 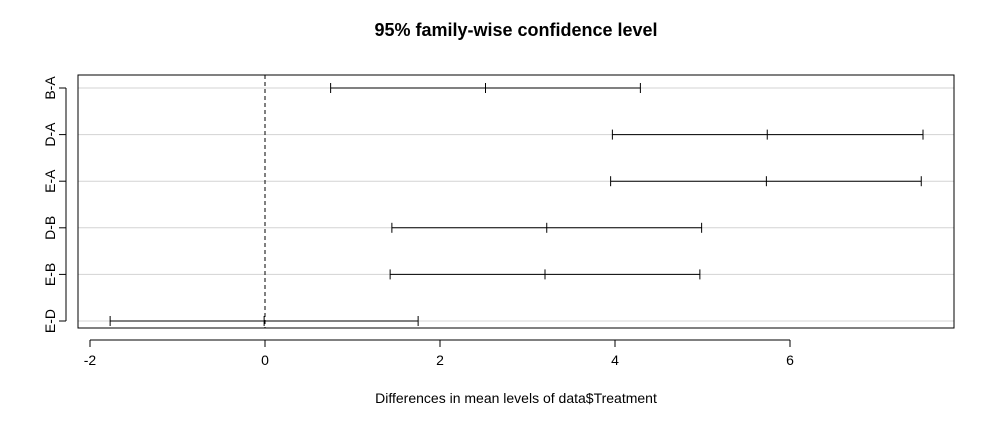 I want to click on chart-title: 95% family-wise confidence level, so click(x=515, y=30).